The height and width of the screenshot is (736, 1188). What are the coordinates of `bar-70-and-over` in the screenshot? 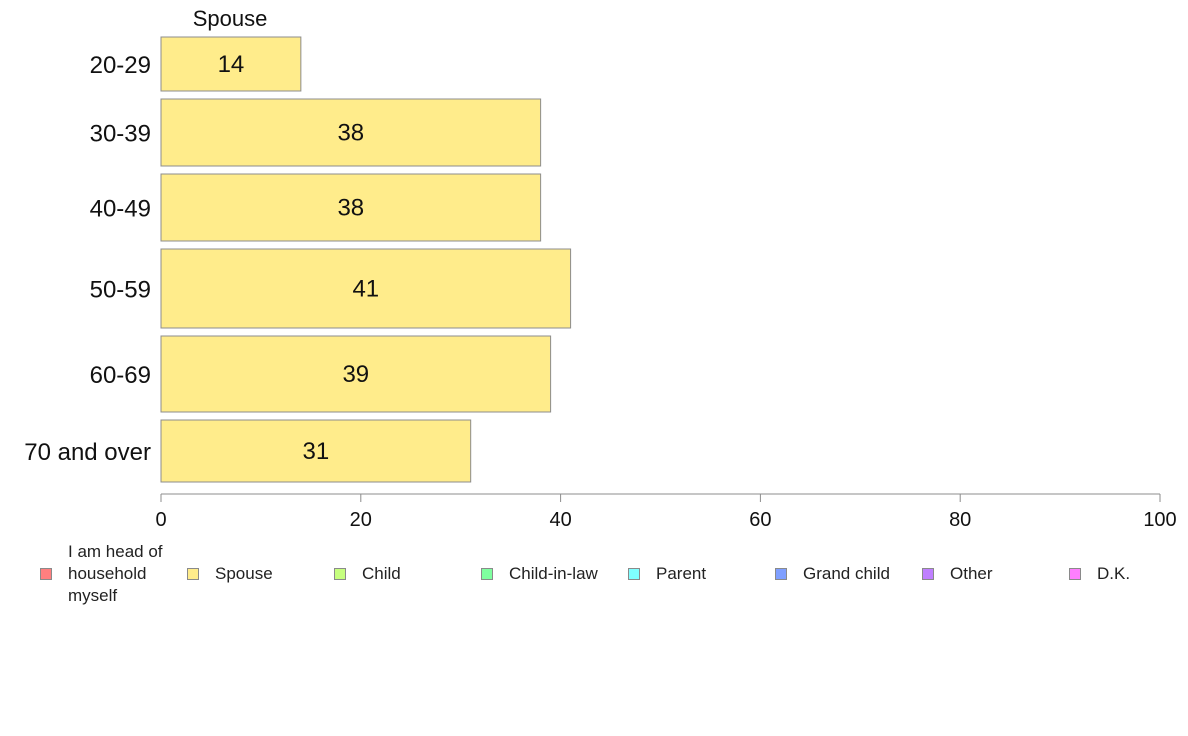 It's located at (316, 451).